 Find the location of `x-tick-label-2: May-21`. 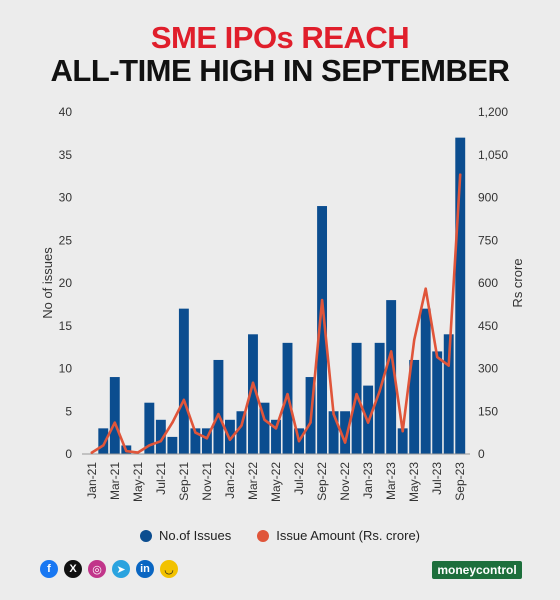

x-tick-label-2: May-21 is located at coordinates (138, 482).